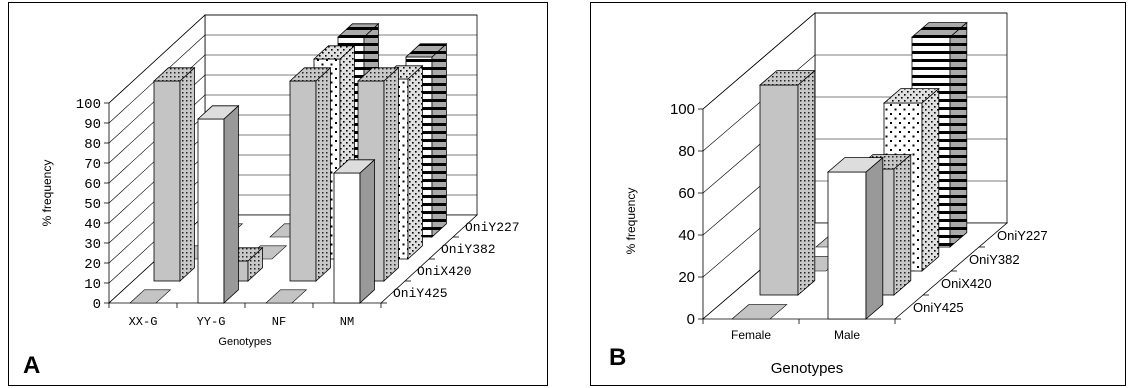 The height and width of the screenshot is (388, 1130). I want to click on panel-label: A, so click(31, 365).